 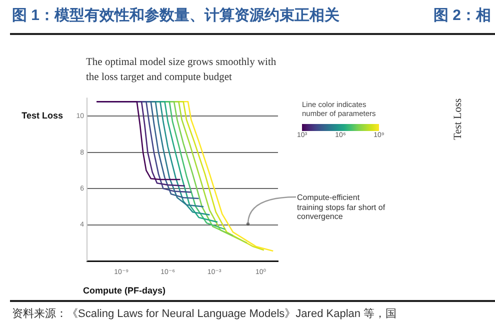 I want to click on text: Test Loss, so click(x=458, y=118).